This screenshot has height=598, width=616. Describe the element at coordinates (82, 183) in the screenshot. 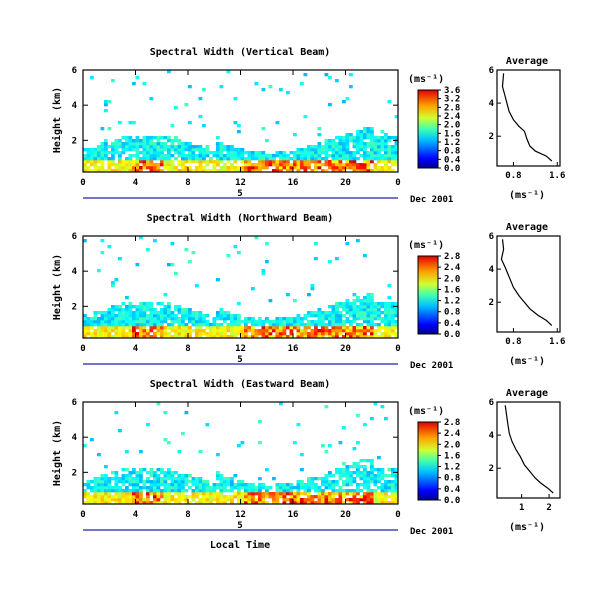

I see `x-tick-label: 0` at that location.